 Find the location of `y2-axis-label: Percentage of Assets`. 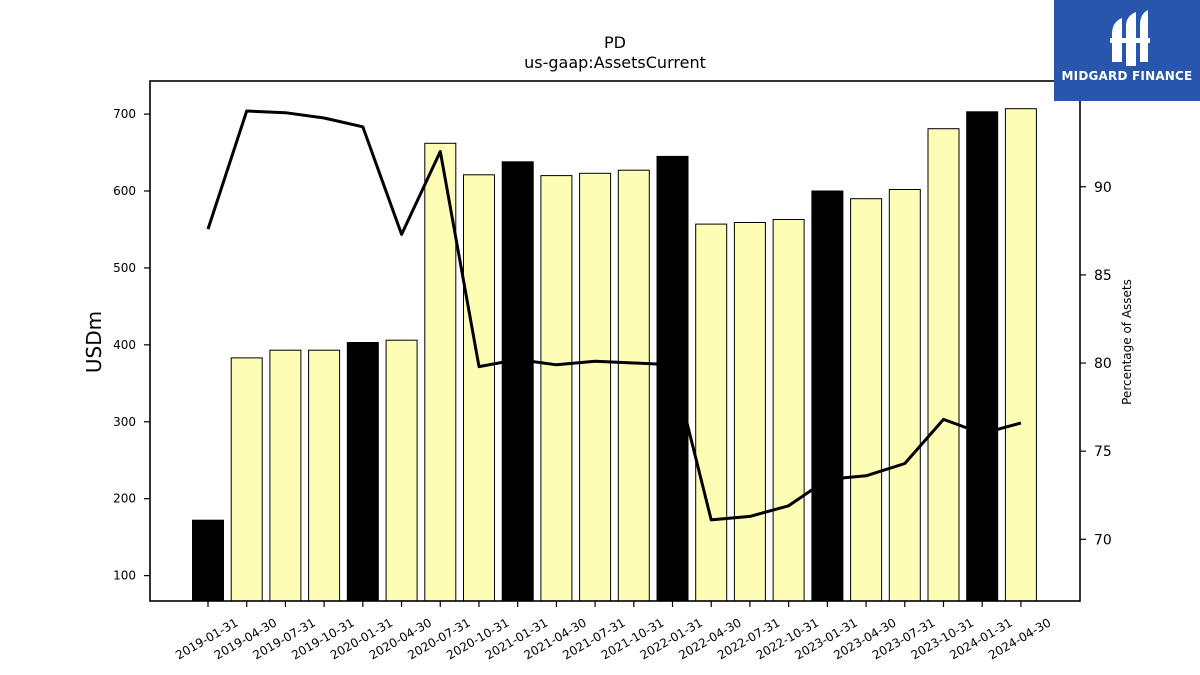

y2-axis-label: Percentage of Assets is located at coordinates (1127, 342).